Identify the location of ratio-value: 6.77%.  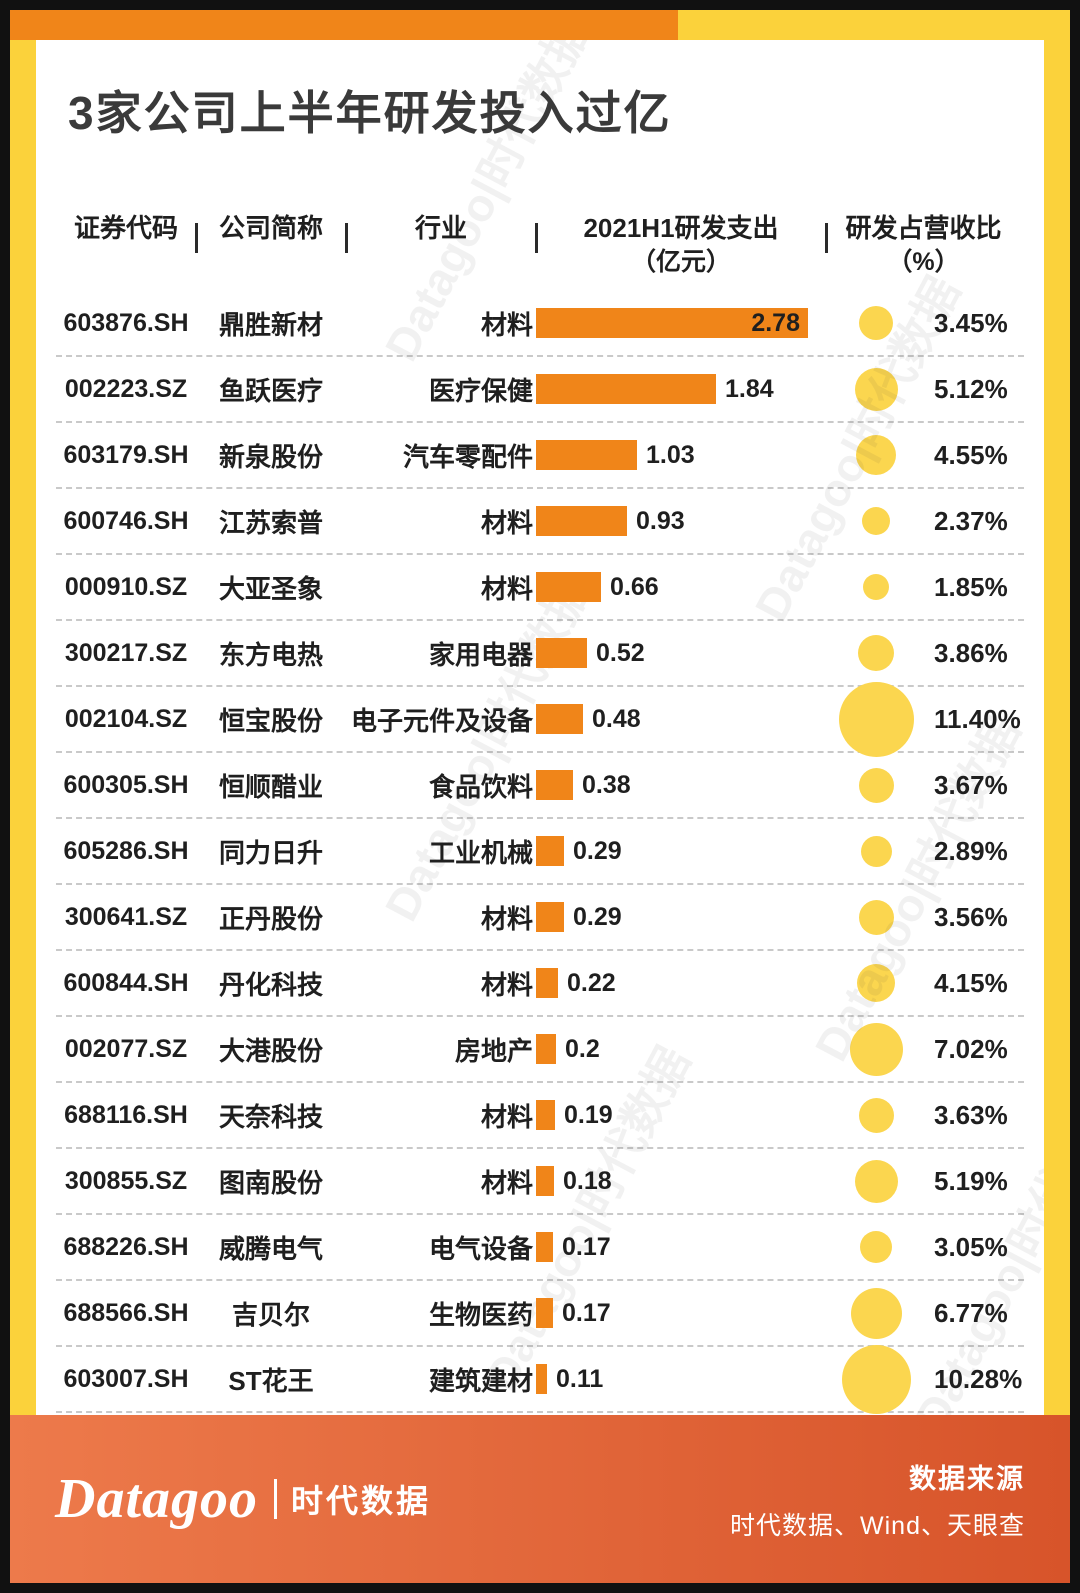
(971, 1312).